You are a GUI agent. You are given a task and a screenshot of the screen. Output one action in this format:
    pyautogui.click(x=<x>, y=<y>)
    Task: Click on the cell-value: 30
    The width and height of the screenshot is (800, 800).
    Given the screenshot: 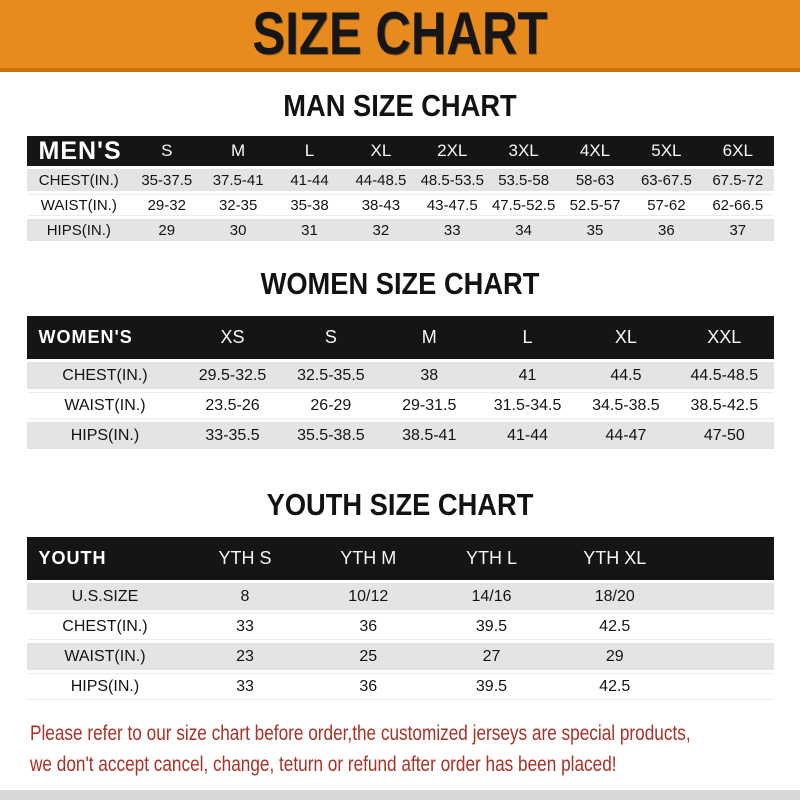 What is the action you would take?
    pyautogui.click(x=238, y=230)
    